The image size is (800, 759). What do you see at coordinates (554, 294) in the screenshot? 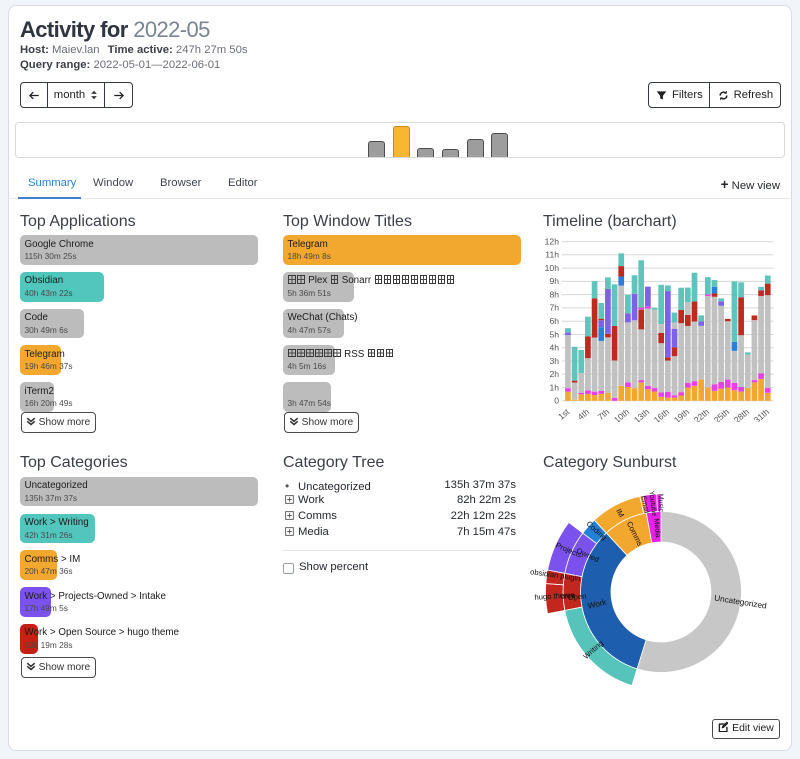
I see `svg-text: 8h` at bounding box center [554, 294].